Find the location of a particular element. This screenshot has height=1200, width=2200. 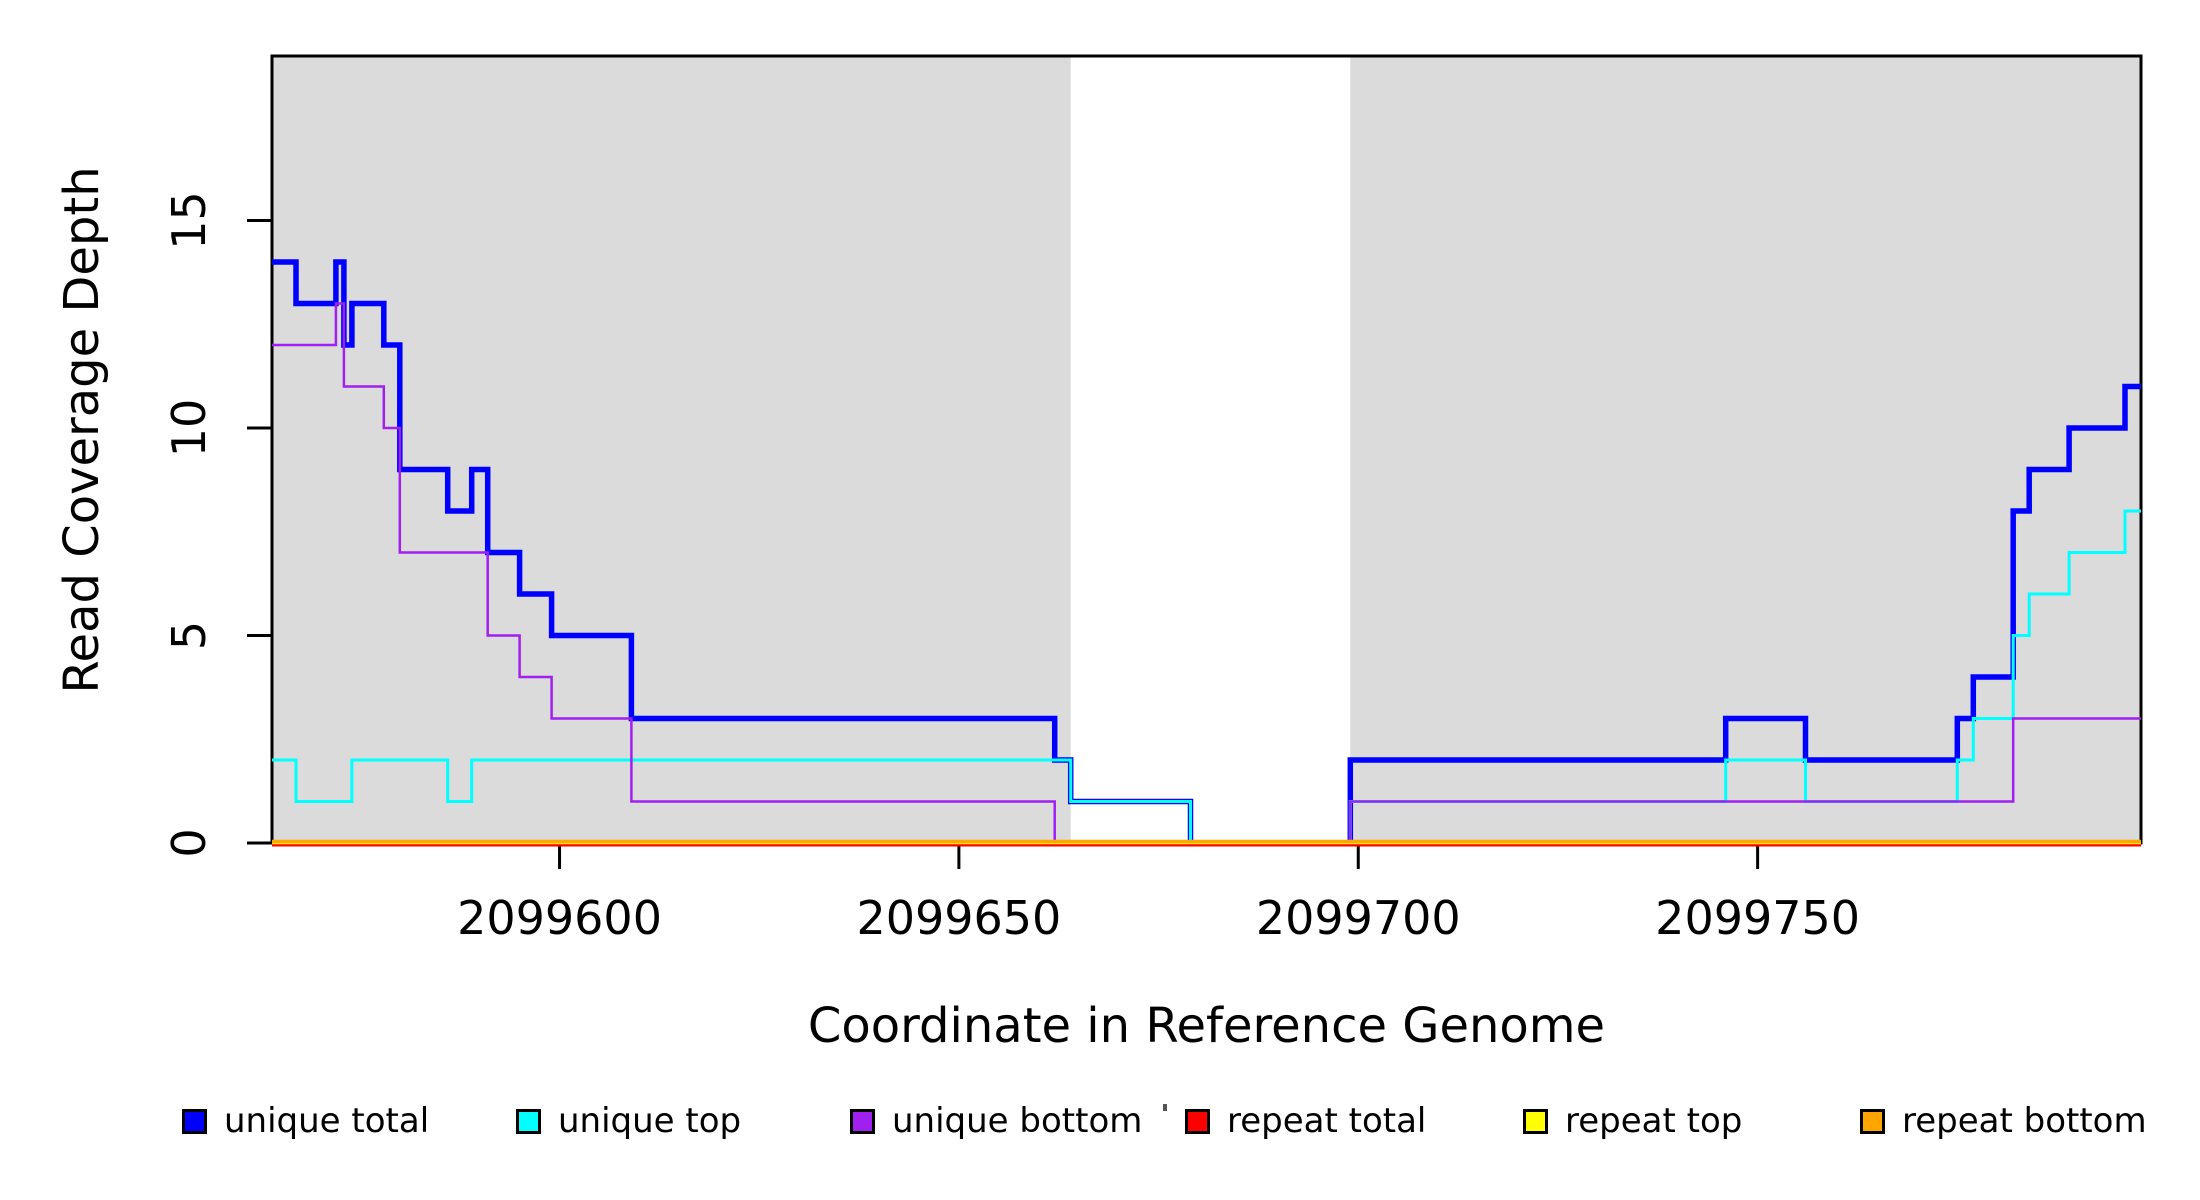

x-tick-label: 2099650 is located at coordinates (958, 918).